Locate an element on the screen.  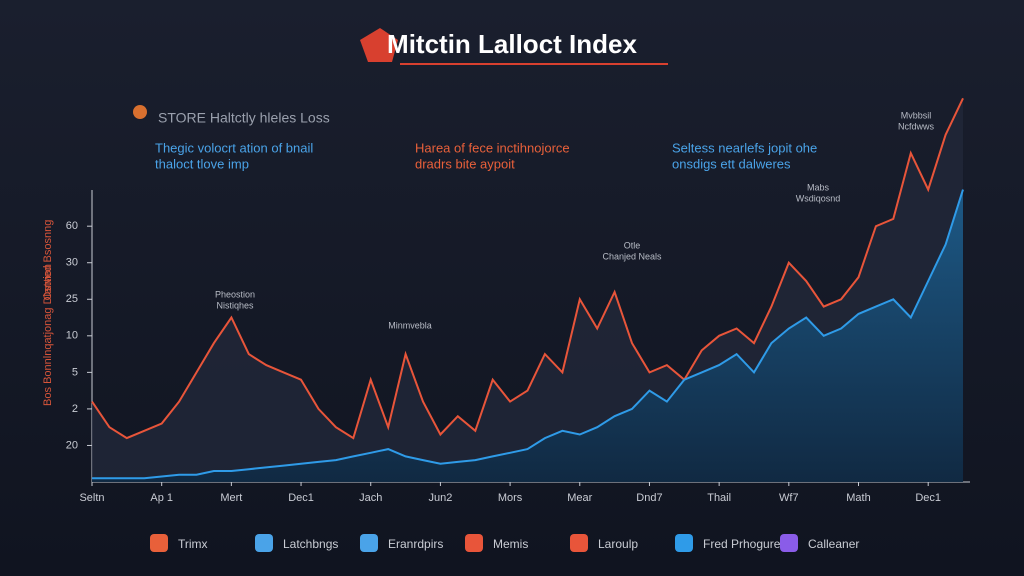
logo is located at coordinates (379, 45).